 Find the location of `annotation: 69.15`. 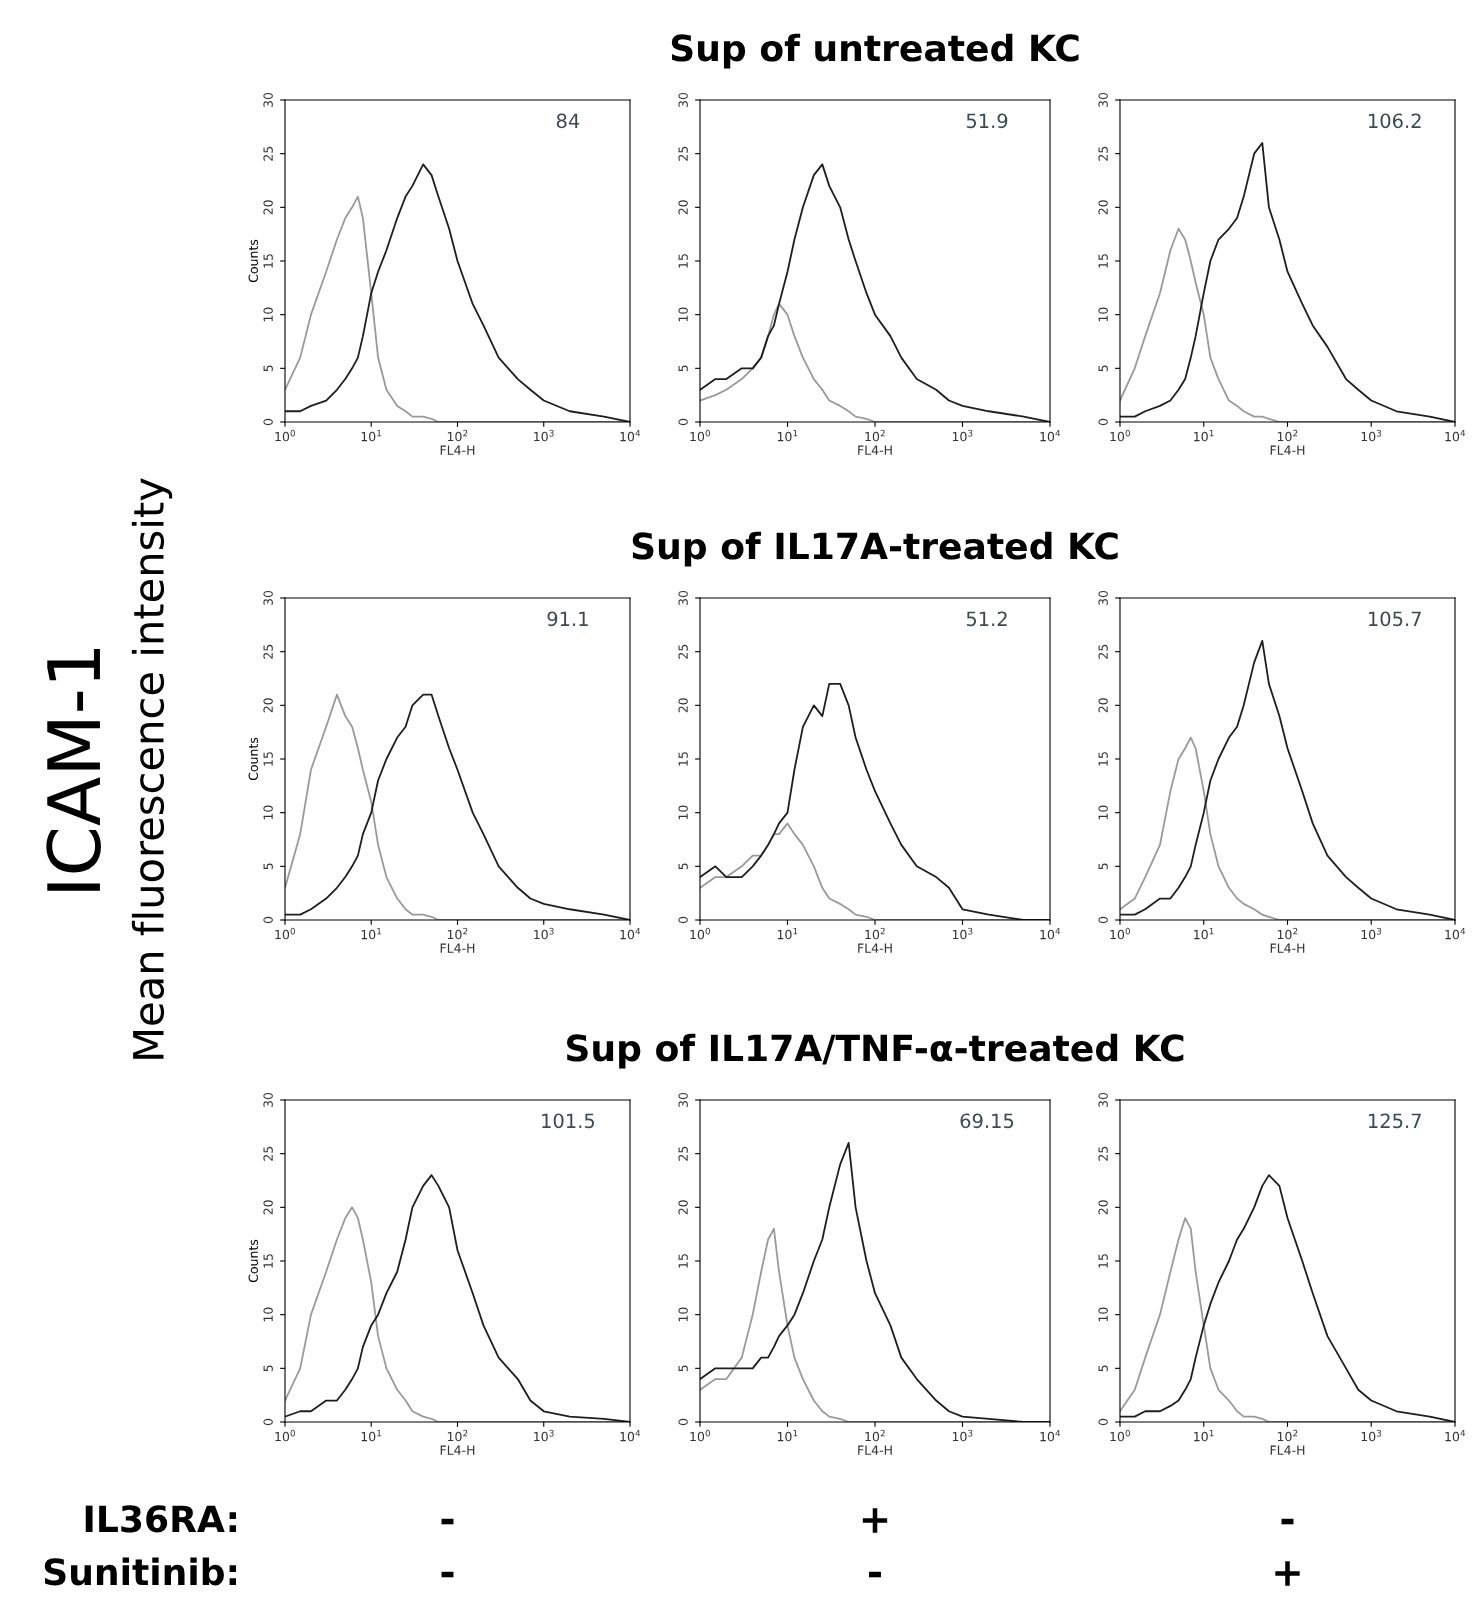

annotation: 69.15 is located at coordinates (987, 1121).